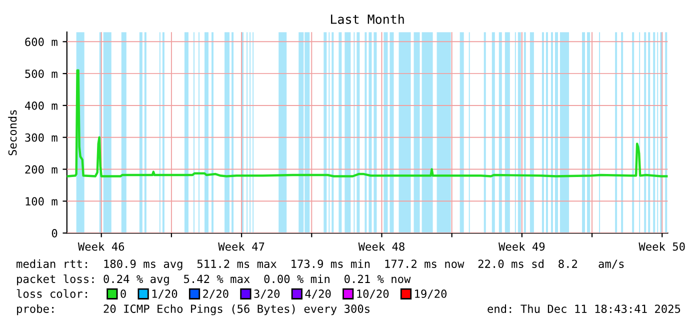  What do you see at coordinates (101, 246) in the screenshot?
I see `x-tick-label: Week 46` at bounding box center [101, 246].